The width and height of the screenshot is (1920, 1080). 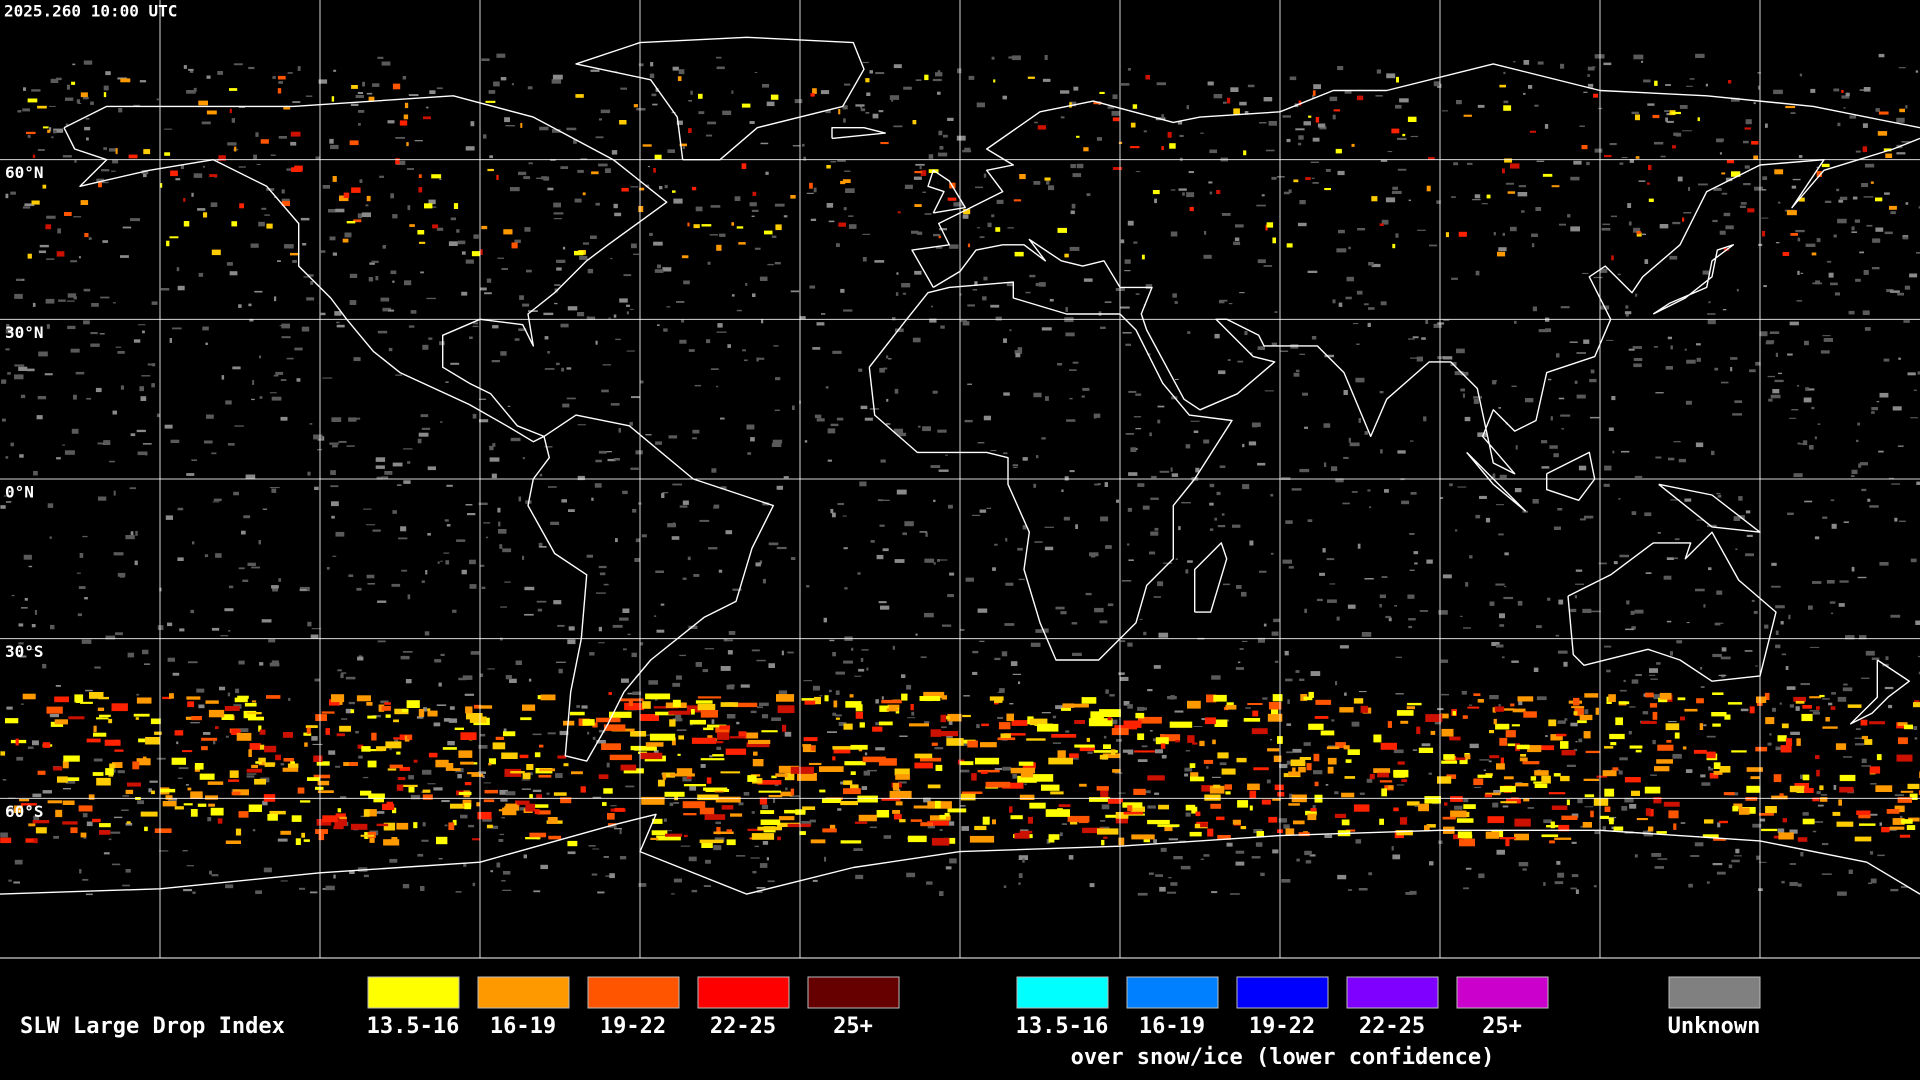 I want to click on legend-label: 19-22, so click(x=633, y=1026).